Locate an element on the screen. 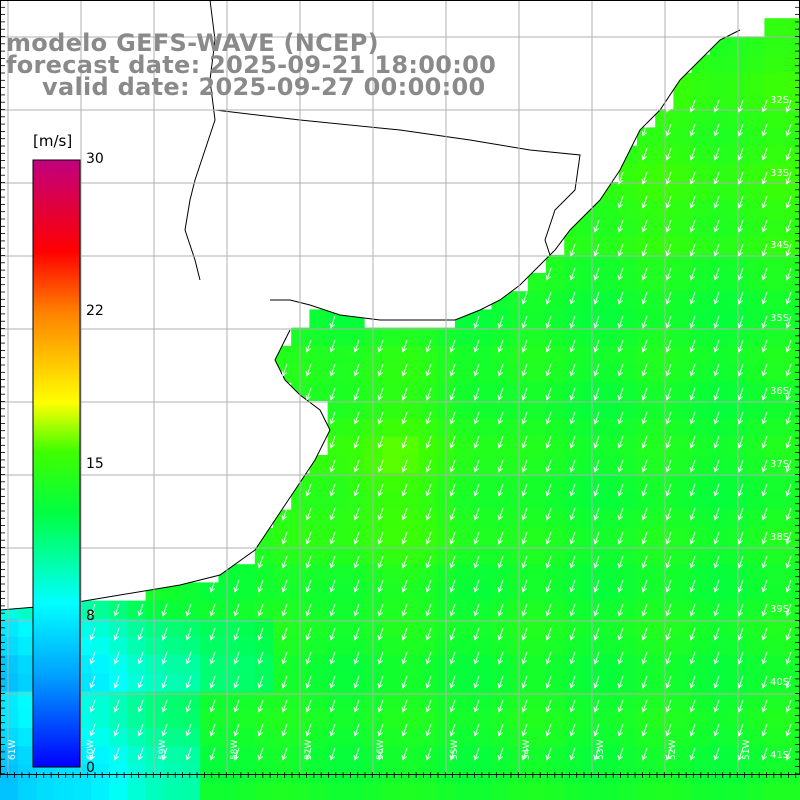  lon-label: 53W is located at coordinates (601, 749).